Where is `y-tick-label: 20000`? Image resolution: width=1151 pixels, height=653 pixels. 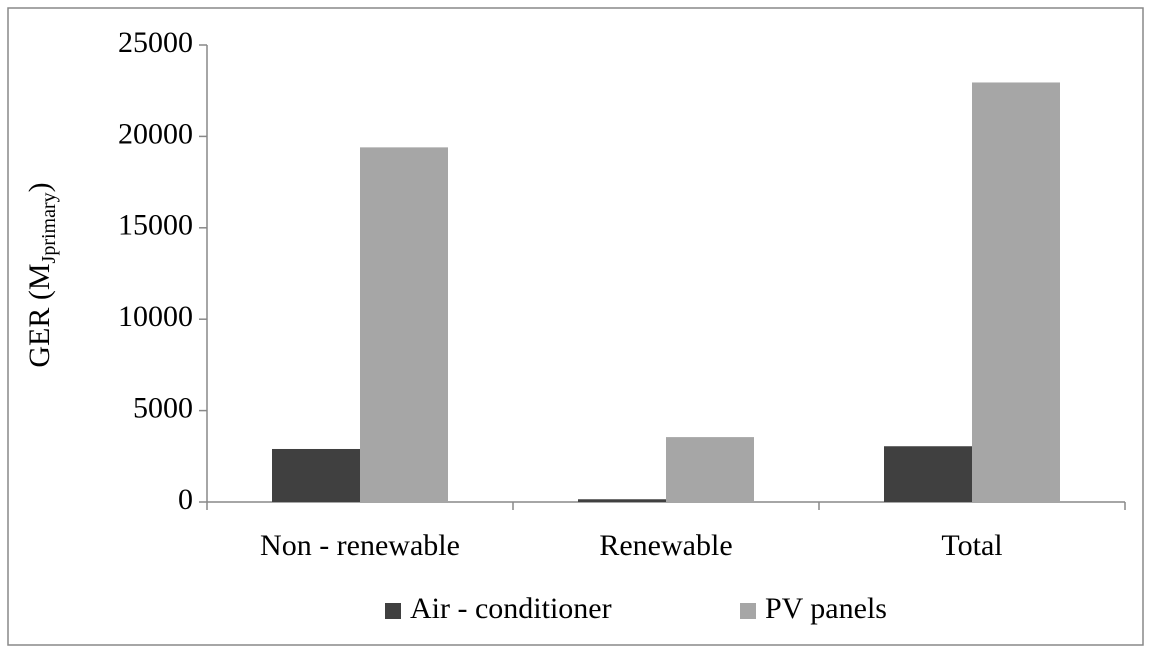 y-tick-label: 20000 is located at coordinates (155, 133).